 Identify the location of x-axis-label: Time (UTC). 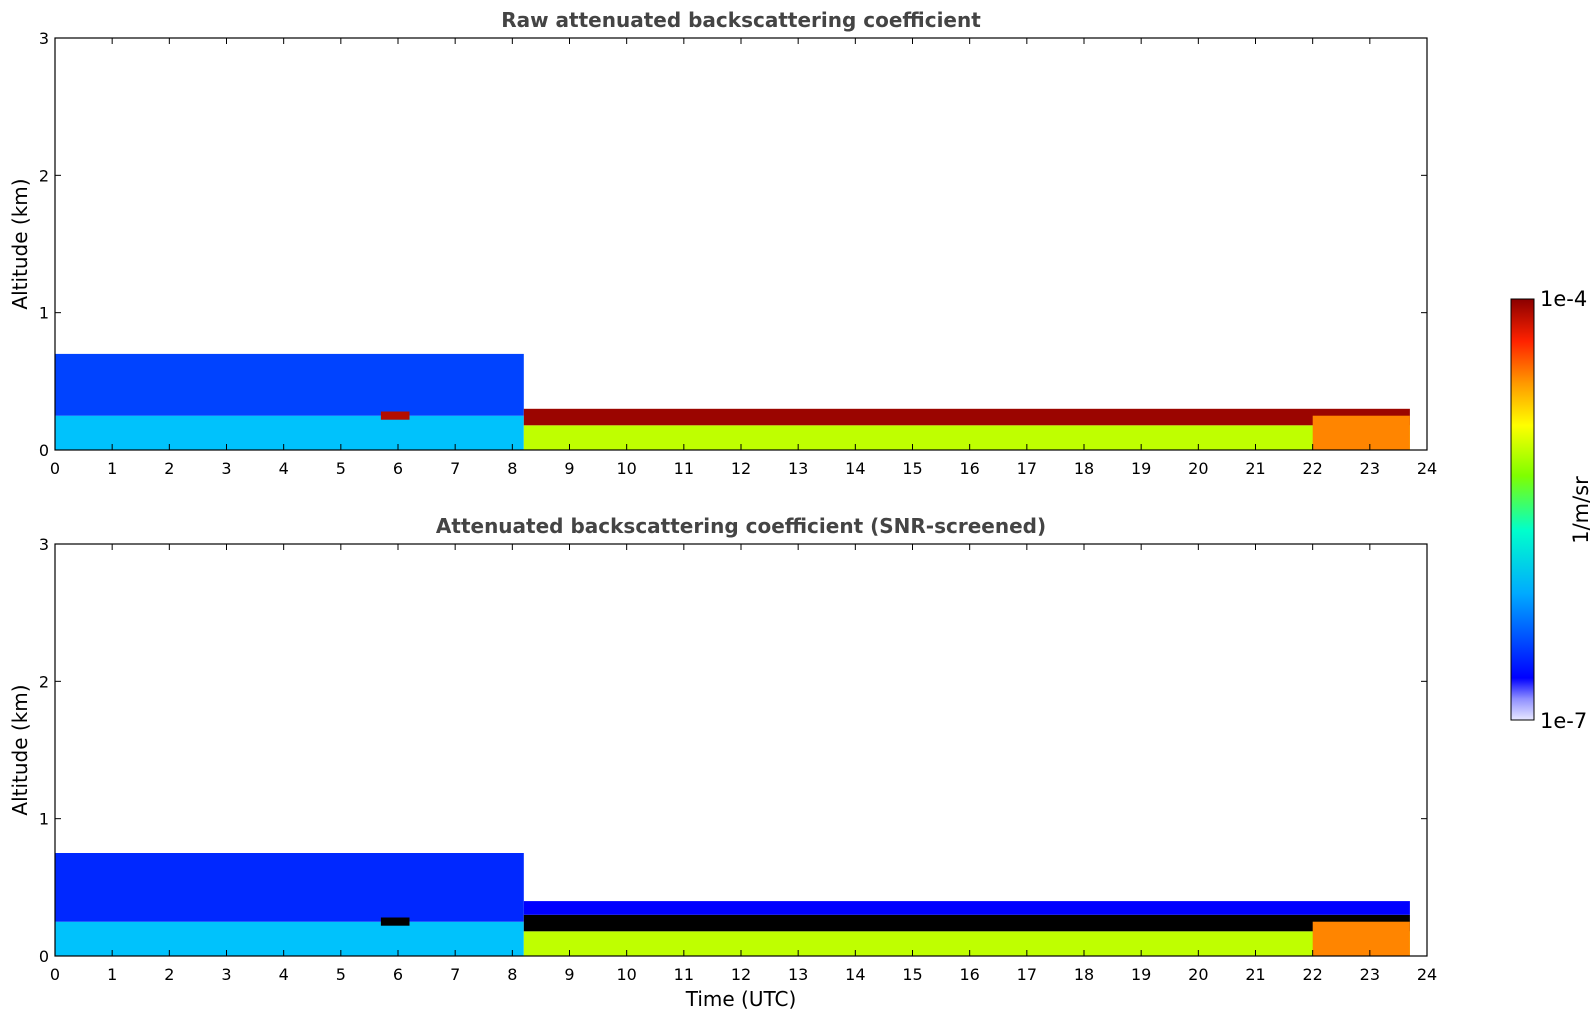
(741, 999).